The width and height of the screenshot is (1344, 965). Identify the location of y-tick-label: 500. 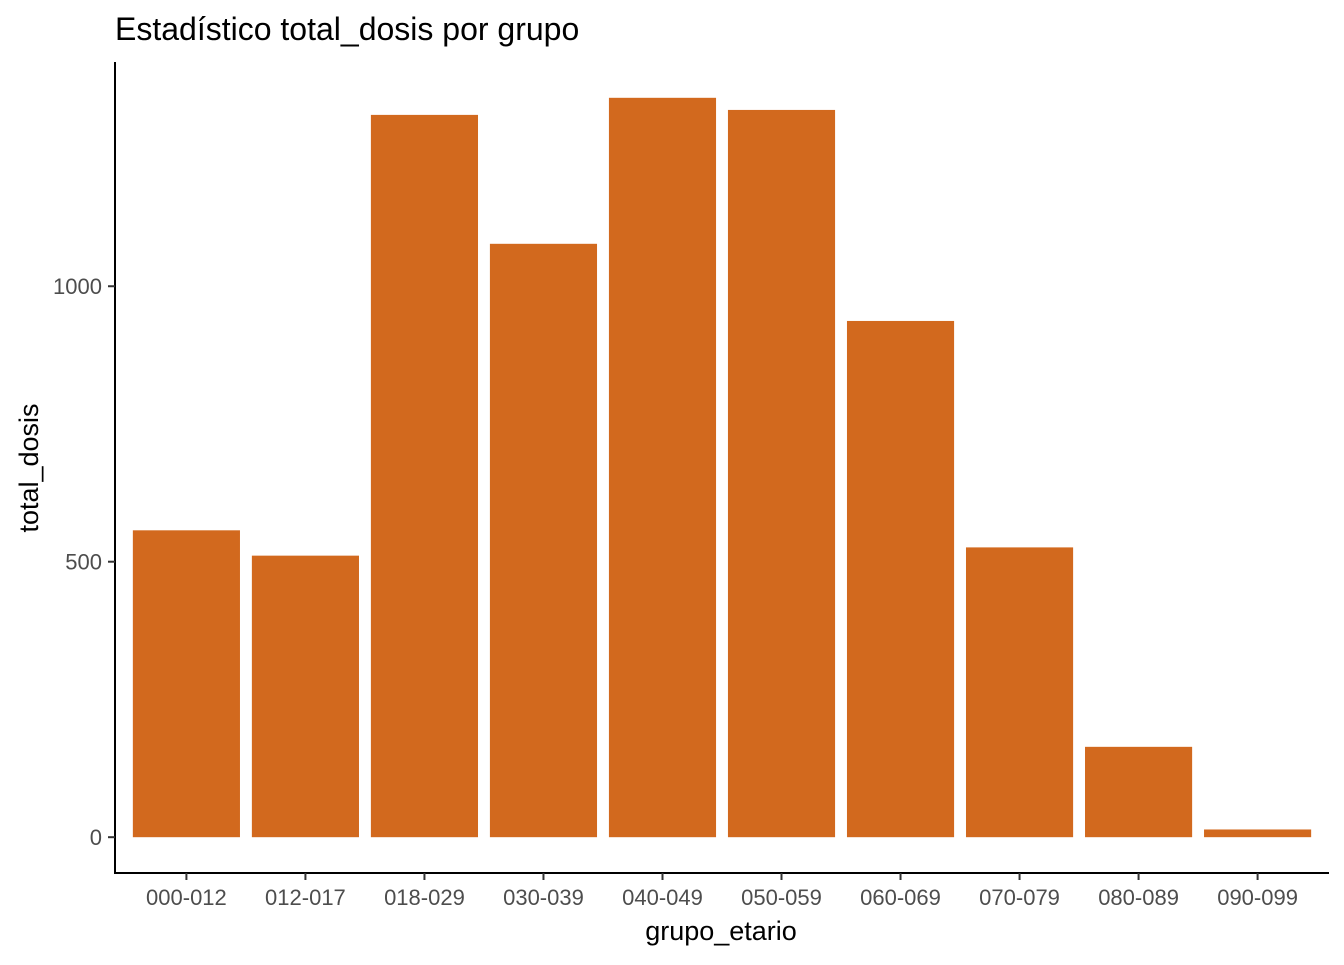
(83, 562).